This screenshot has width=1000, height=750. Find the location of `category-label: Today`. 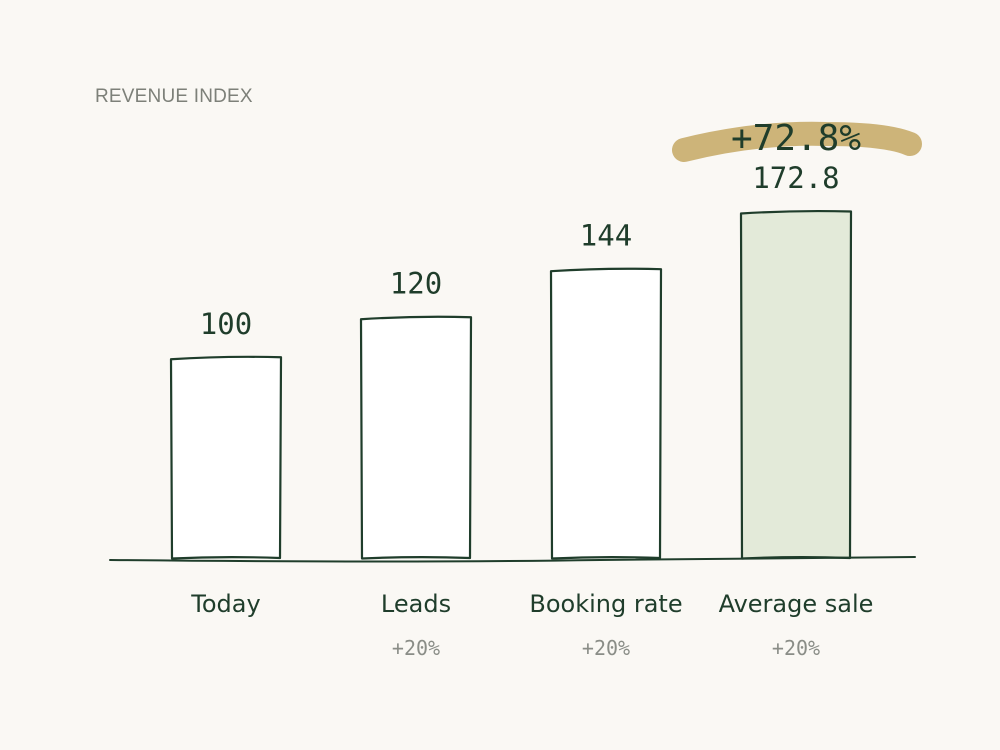

category-label: Today is located at coordinates (225, 604).